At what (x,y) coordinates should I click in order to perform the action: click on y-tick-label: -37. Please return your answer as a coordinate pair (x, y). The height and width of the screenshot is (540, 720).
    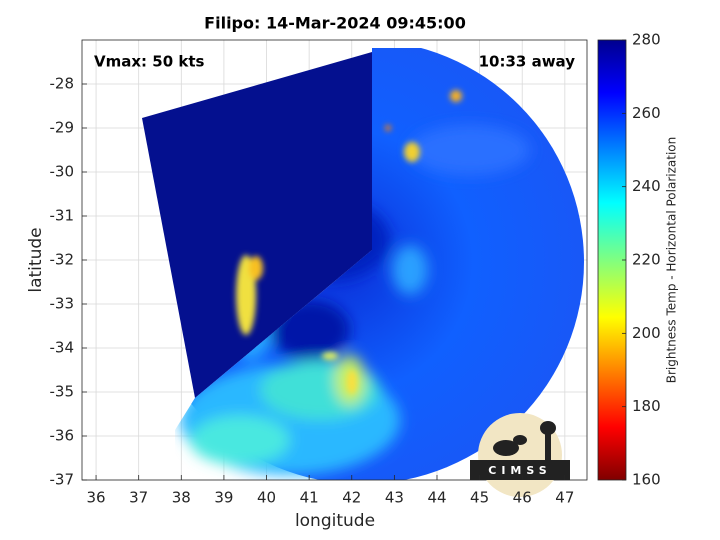
    Looking at the image, I should click on (62, 480).